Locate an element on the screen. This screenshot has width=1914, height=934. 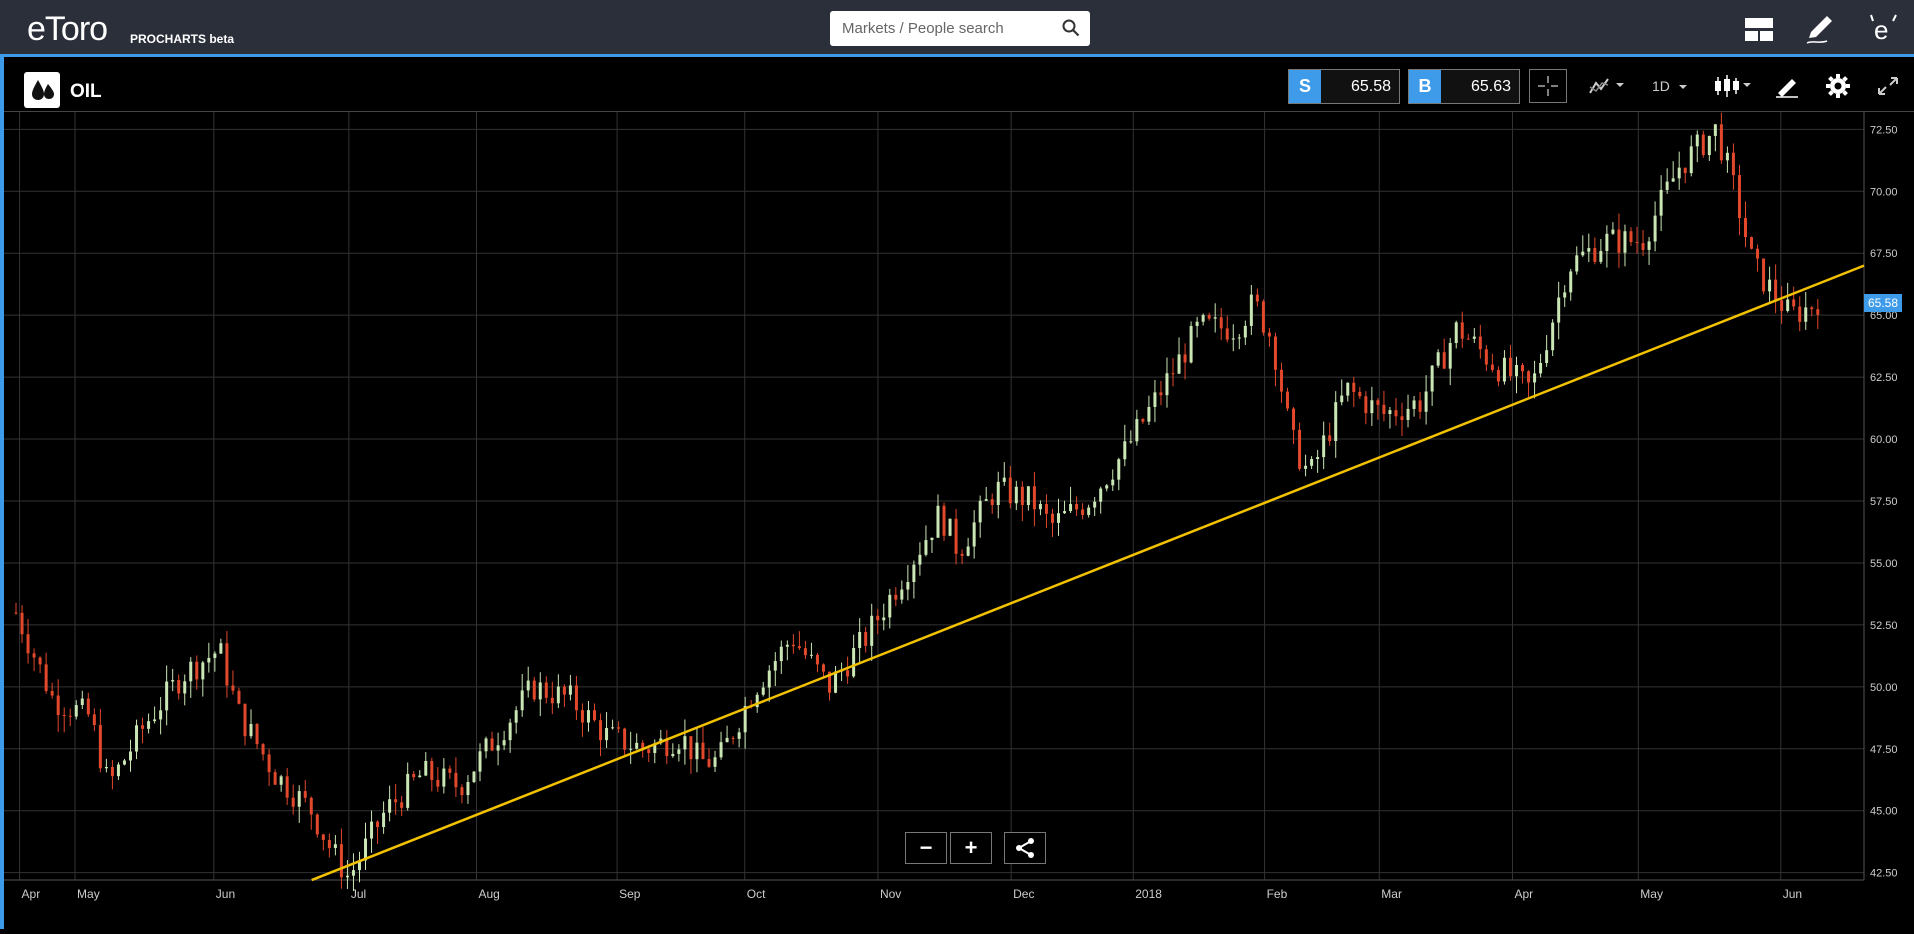
sell-button: S 65.58 is located at coordinates (1344, 86).